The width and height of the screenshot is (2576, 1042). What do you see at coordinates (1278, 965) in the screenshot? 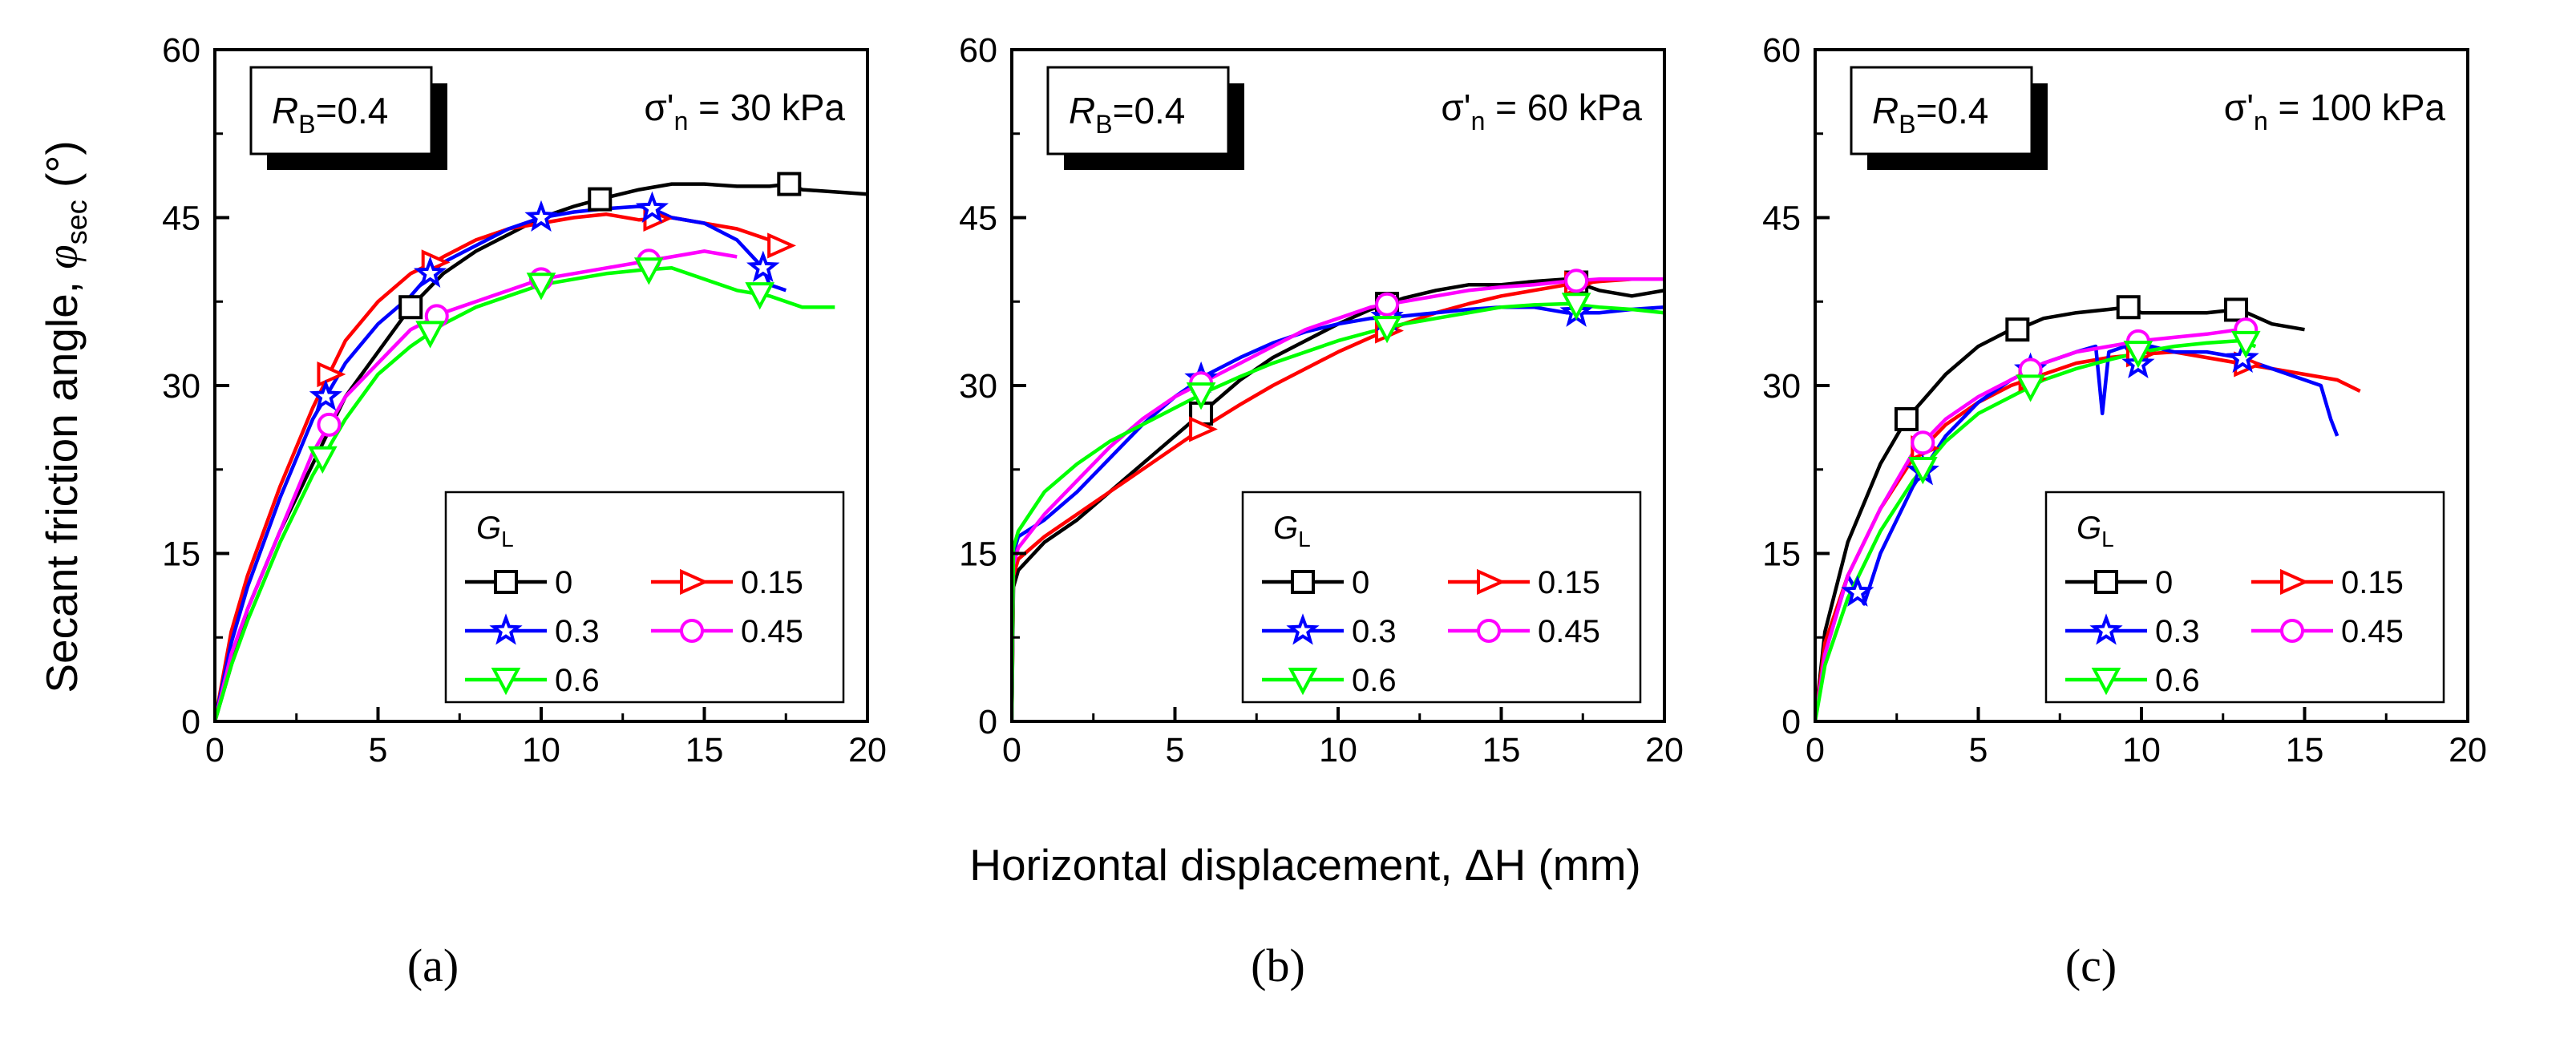
I see `panel-label: (b)` at bounding box center [1278, 965].